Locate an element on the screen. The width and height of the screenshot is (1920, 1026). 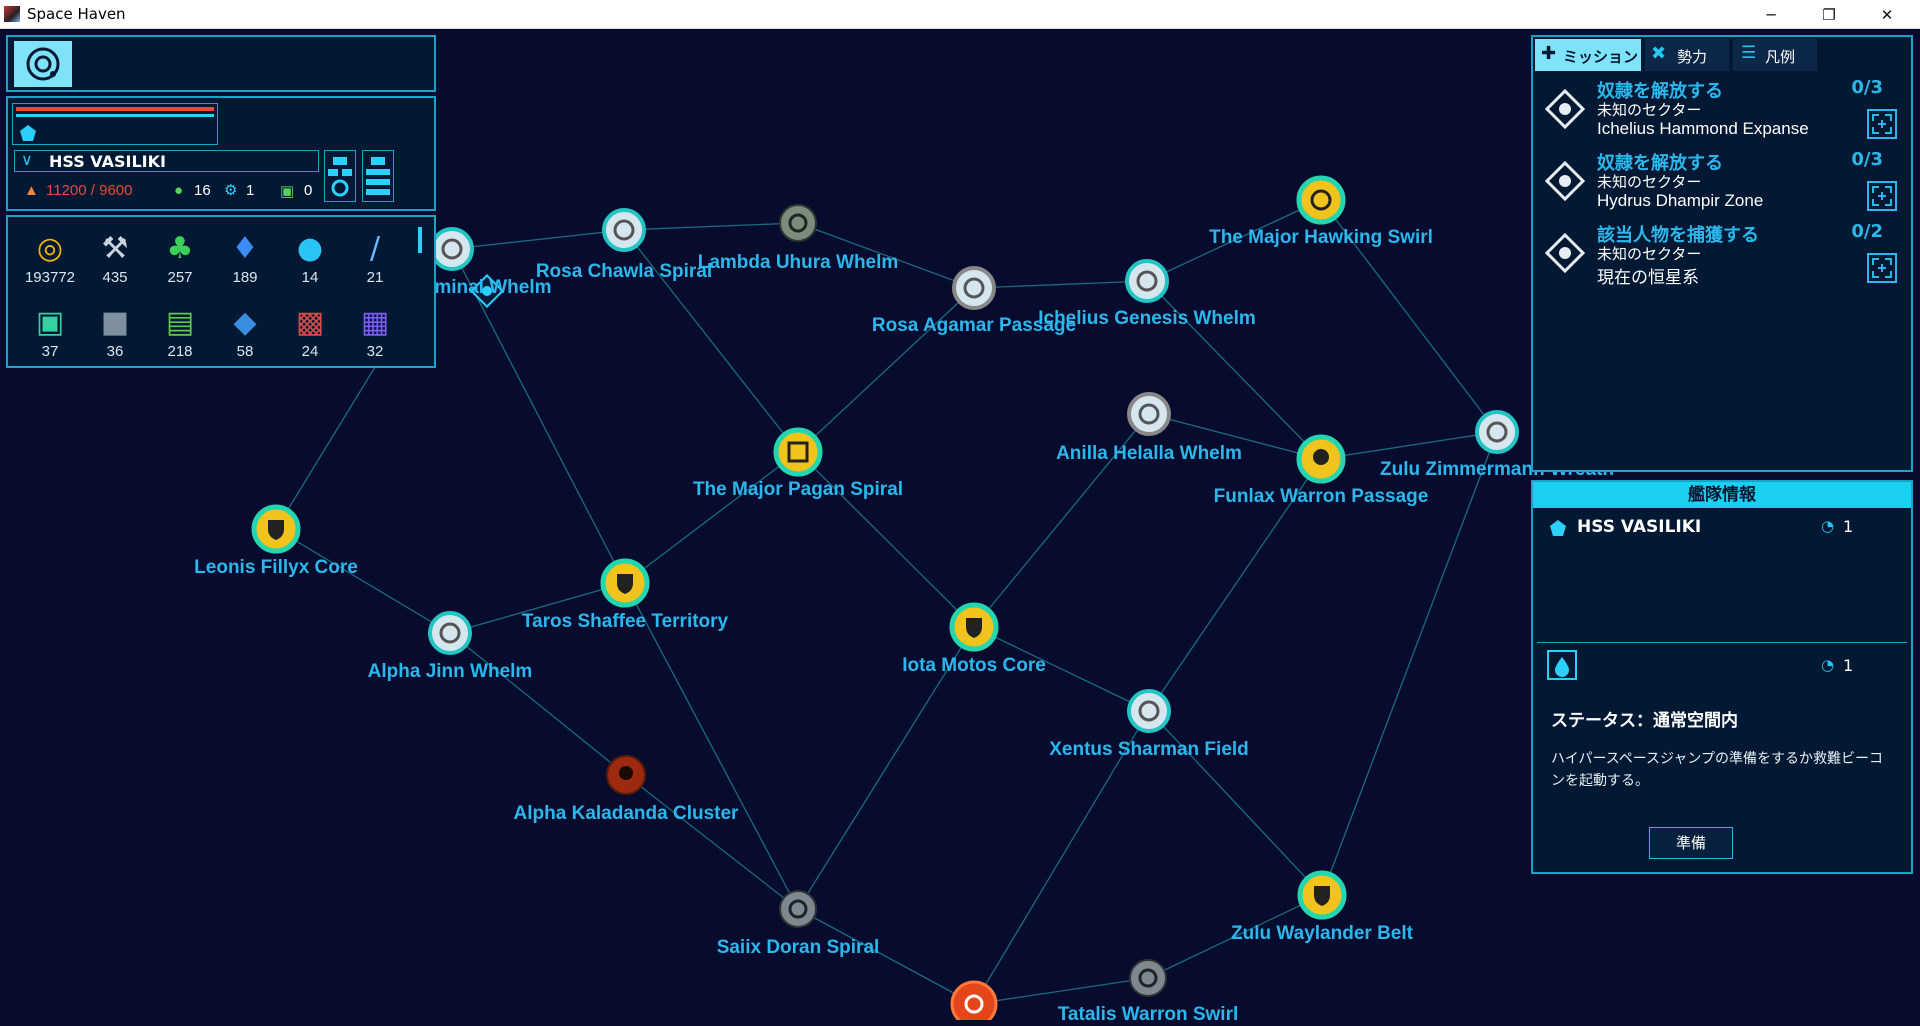
map-node-lambda-uhura-whelm is located at coordinates (798, 223).